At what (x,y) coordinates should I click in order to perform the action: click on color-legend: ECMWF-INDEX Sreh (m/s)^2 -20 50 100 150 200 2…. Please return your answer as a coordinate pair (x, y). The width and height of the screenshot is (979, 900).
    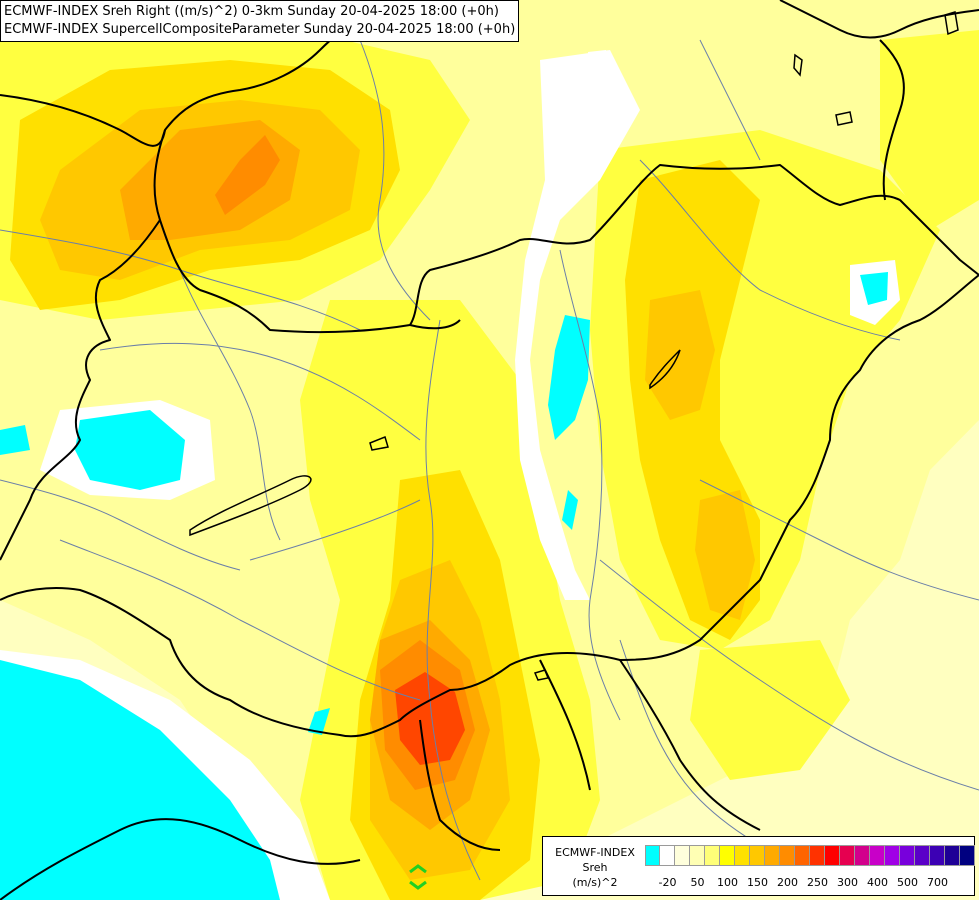
    Looking at the image, I should click on (758, 866).